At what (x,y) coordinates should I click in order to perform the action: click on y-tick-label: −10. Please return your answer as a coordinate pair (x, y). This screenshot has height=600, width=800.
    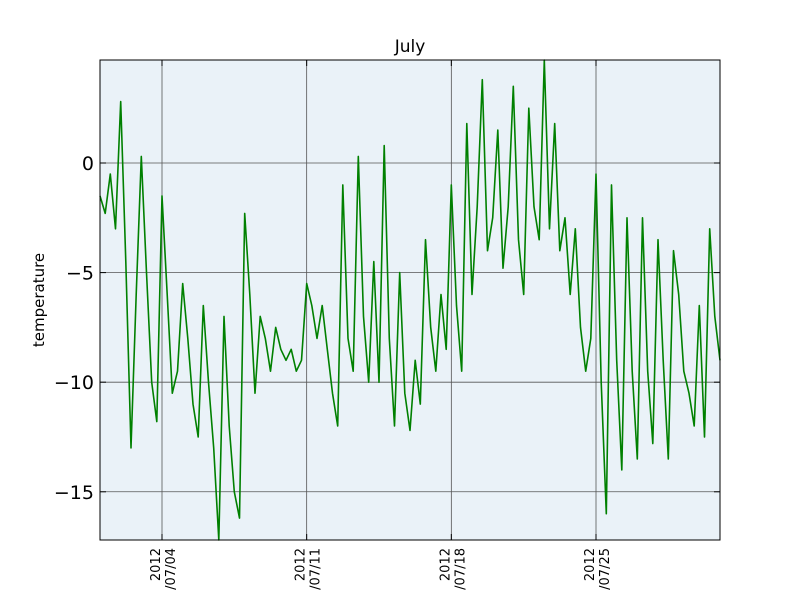
    Looking at the image, I should click on (74, 383).